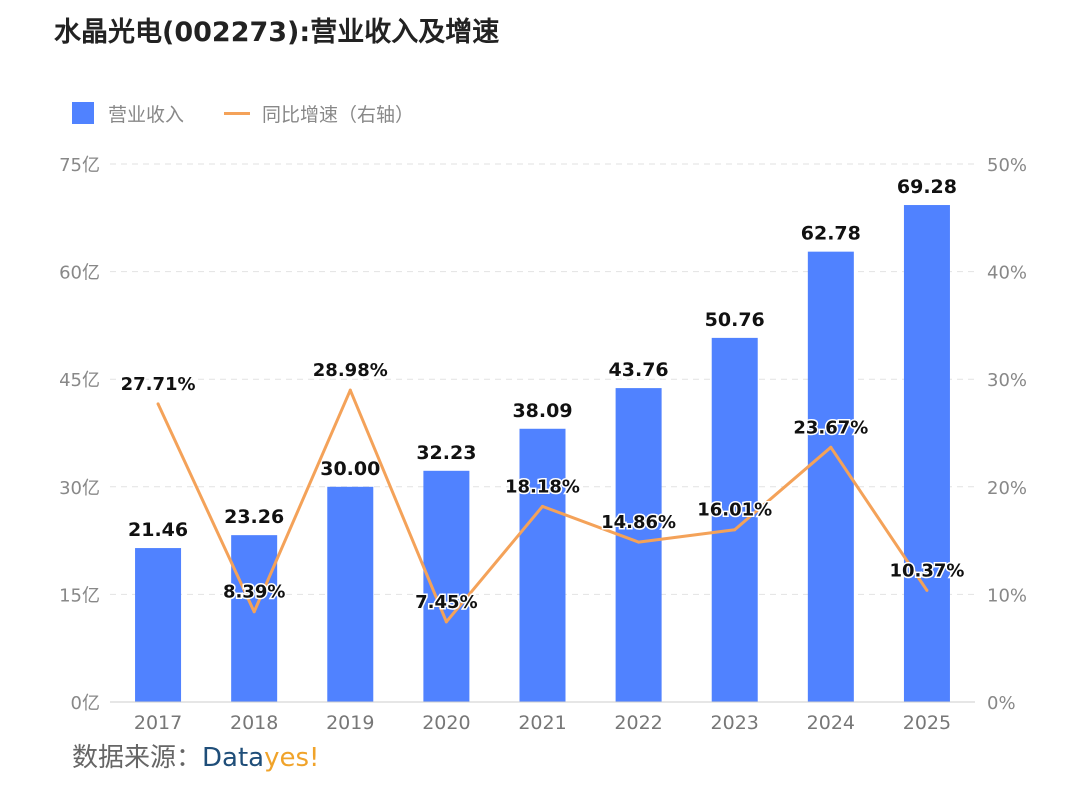 The width and height of the screenshot is (1080, 810). What do you see at coordinates (277, 32) in the screenshot?
I see `chart-title: 水晶光电(002273):营业收入及增速` at bounding box center [277, 32].